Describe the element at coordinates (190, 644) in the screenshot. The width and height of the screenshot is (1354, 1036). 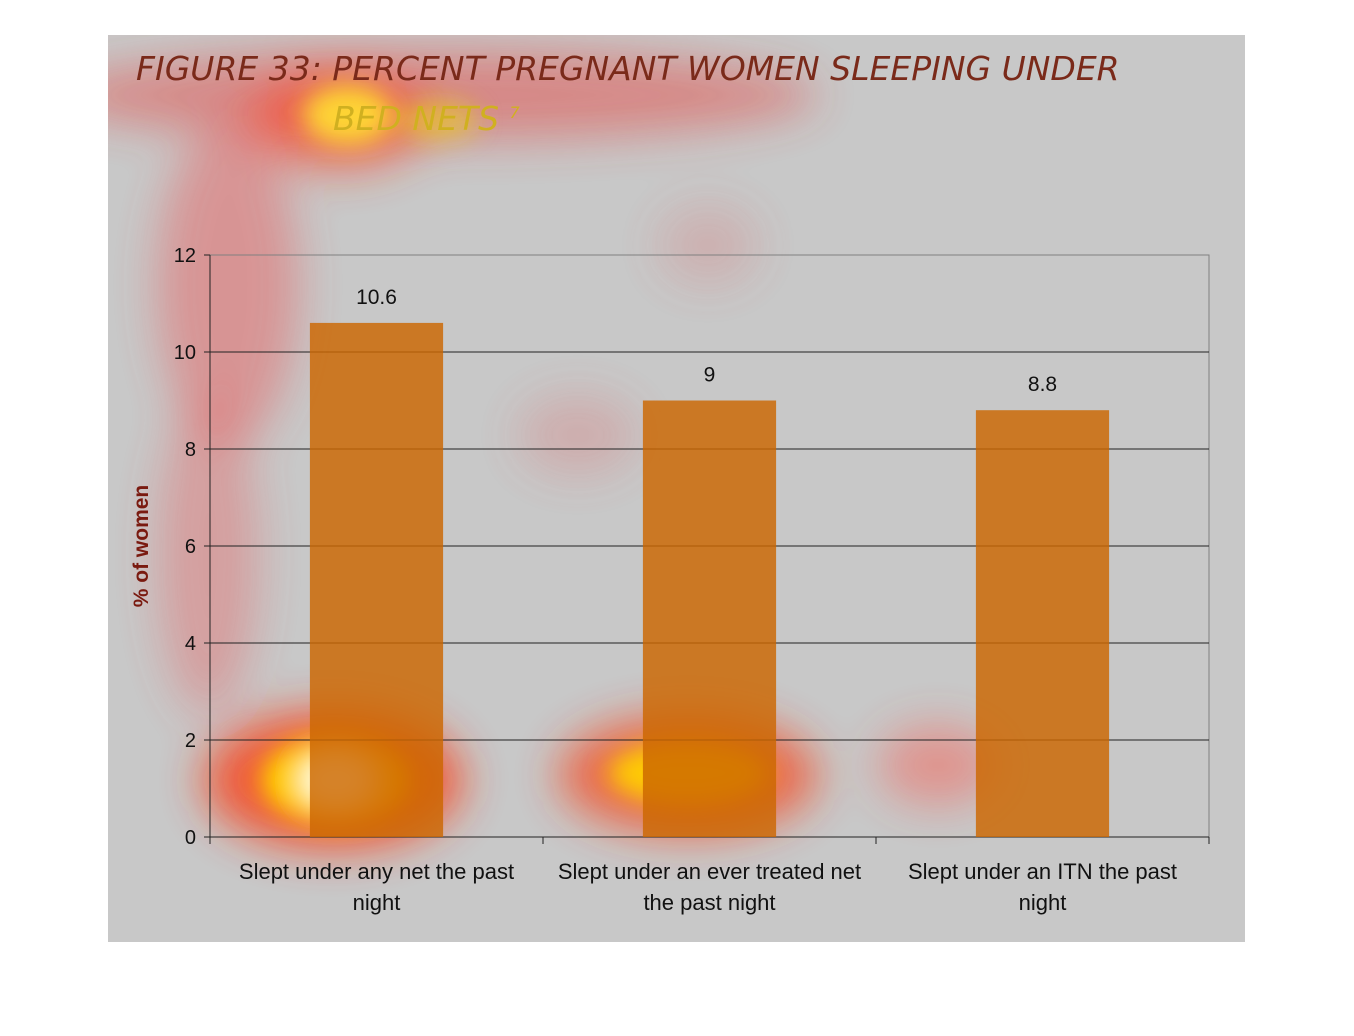
I see `y-tick-label-4: 4` at that location.